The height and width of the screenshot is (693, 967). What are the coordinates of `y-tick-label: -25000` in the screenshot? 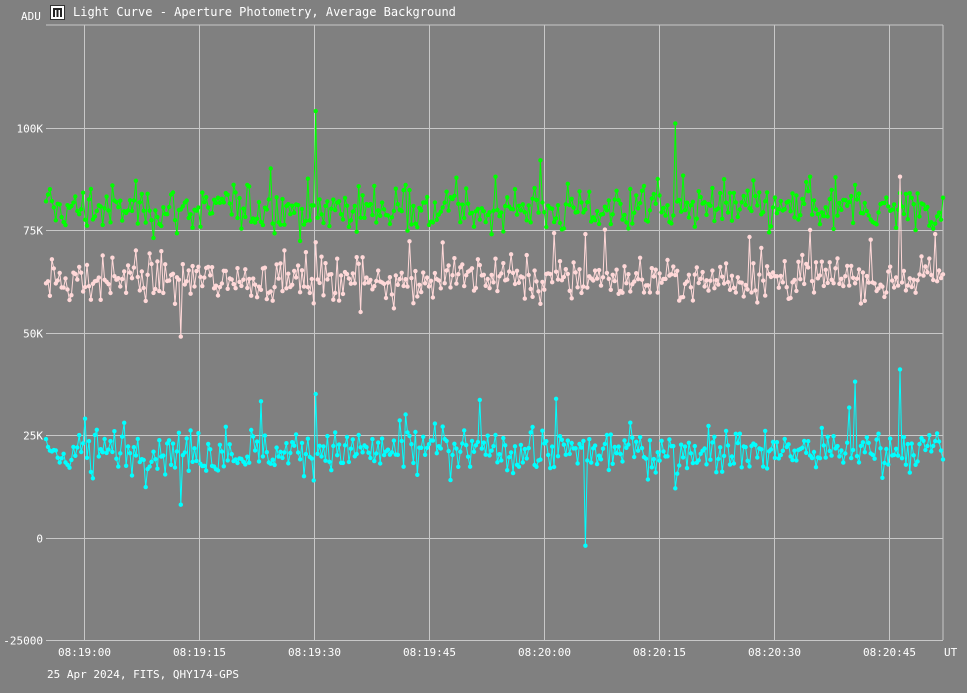 It's located at (23, 641).